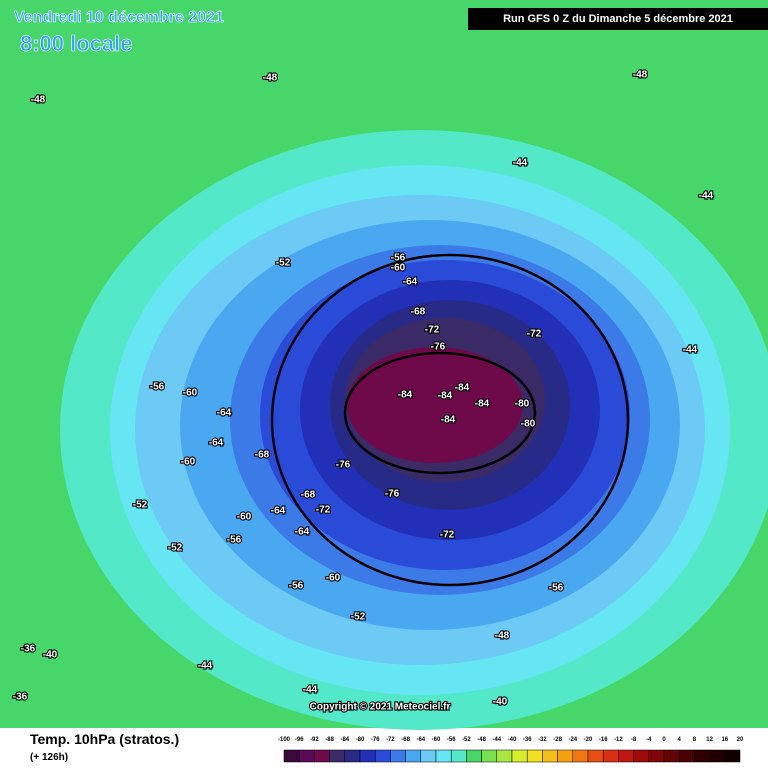  What do you see at coordinates (329, 740) in the screenshot?
I see `legend-tick-label: -88` at bounding box center [329, 740].